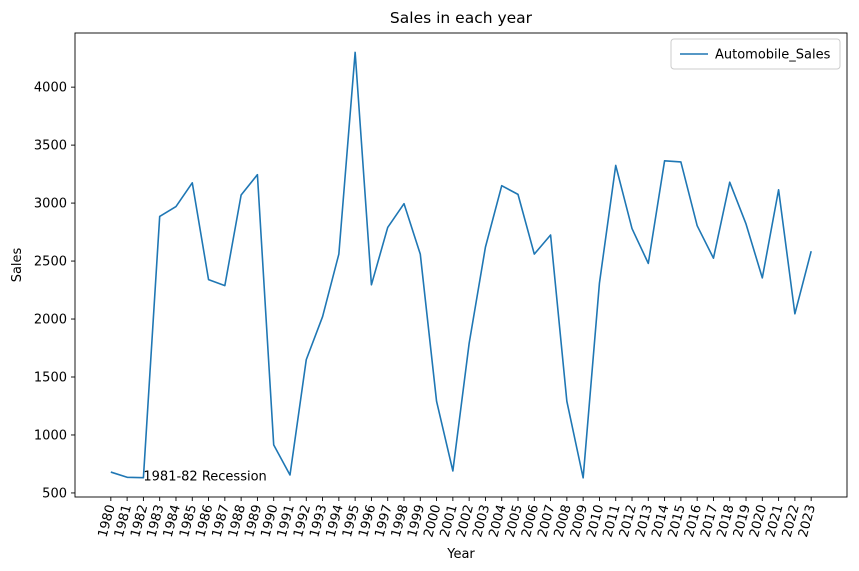 This screenshot has width=859, height=571. What do you see at coordinates (50, 378) in the screenshot?
I see `y-tick-label: 1500` at bounding box center [50, 378].